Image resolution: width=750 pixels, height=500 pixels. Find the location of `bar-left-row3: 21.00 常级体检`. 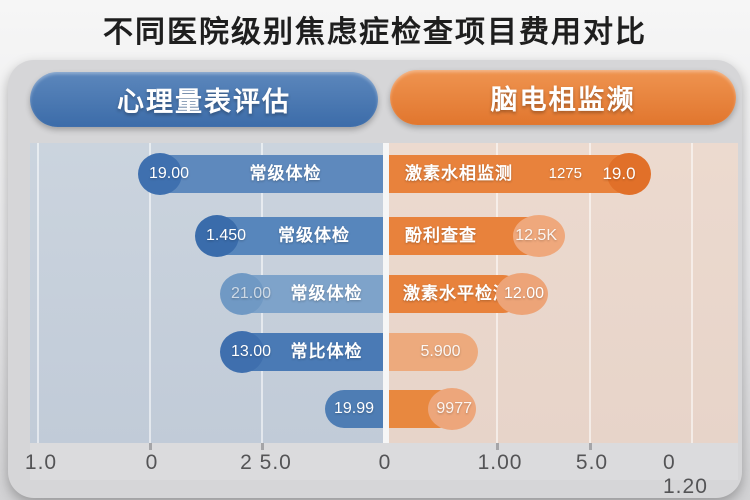

bar-left-row3: 21.00 常级体检 is located at coordinates (301, 294).